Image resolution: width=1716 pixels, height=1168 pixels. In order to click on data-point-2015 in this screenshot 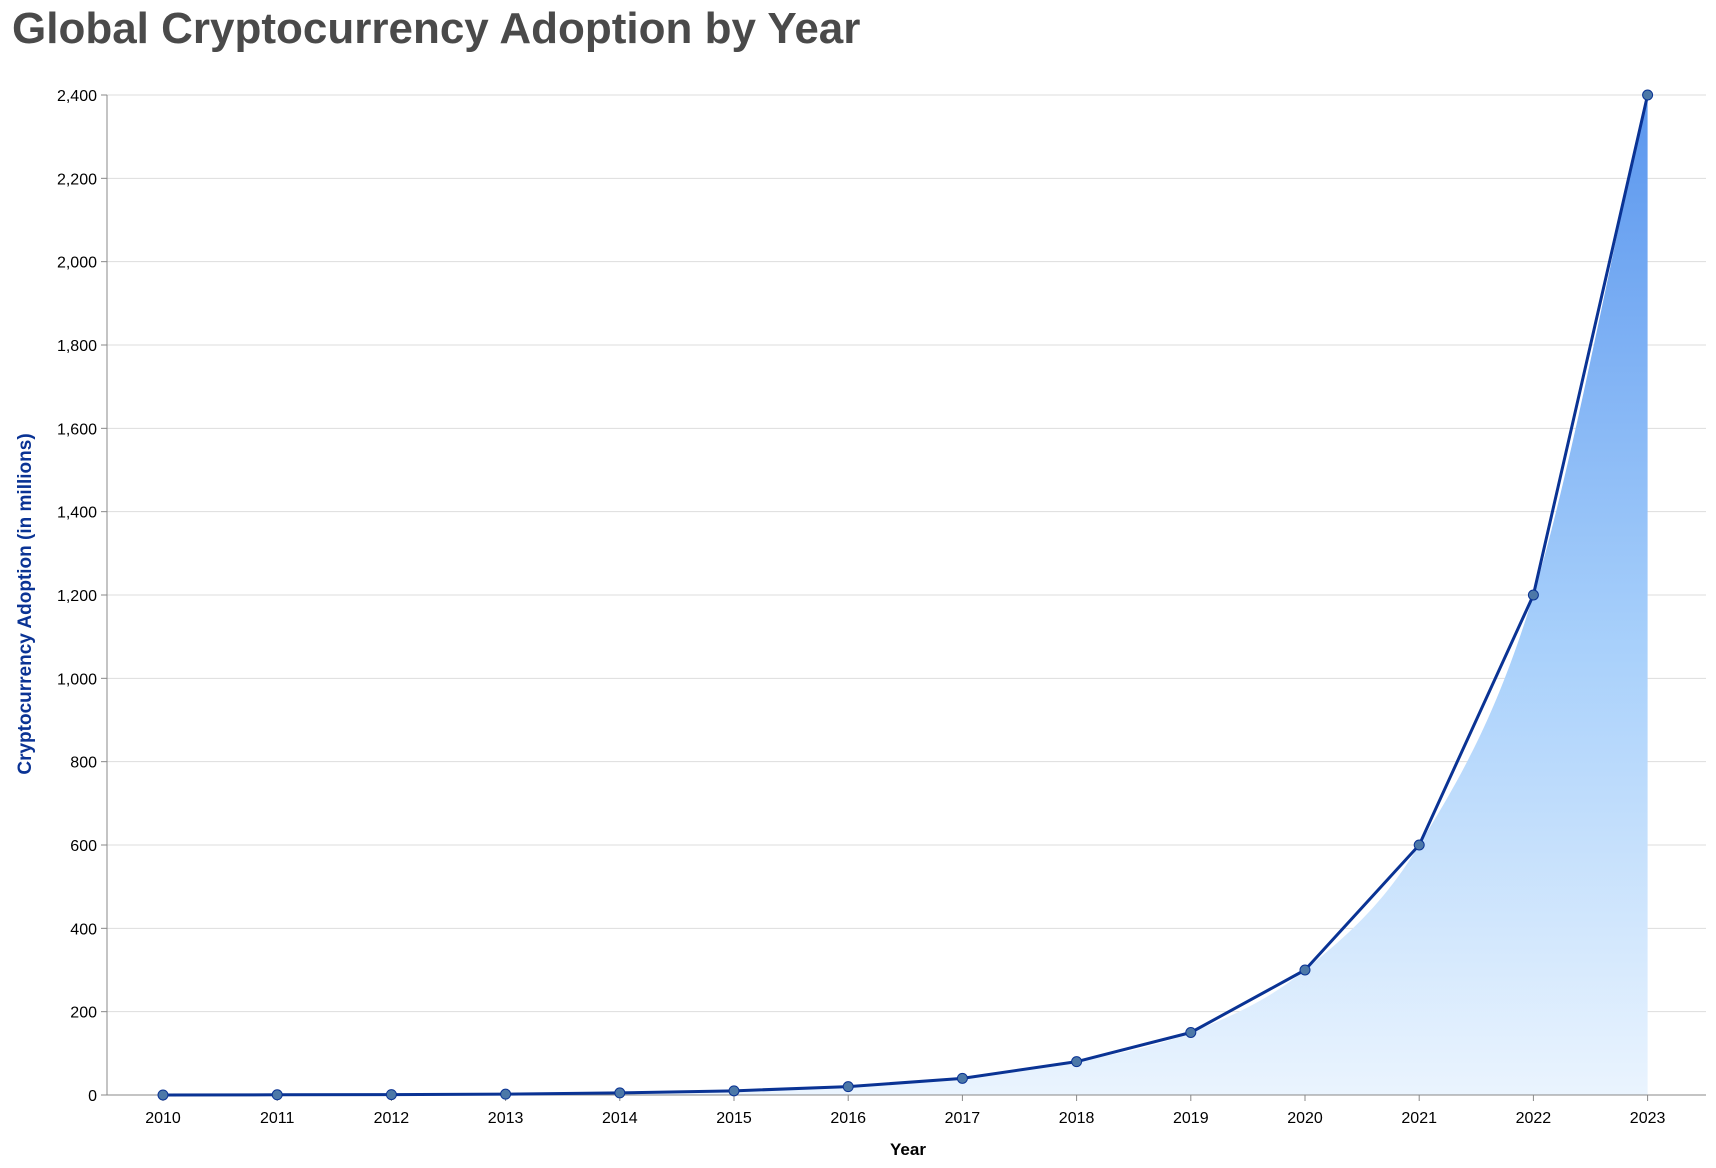, I will do `click(734, 1091)`.